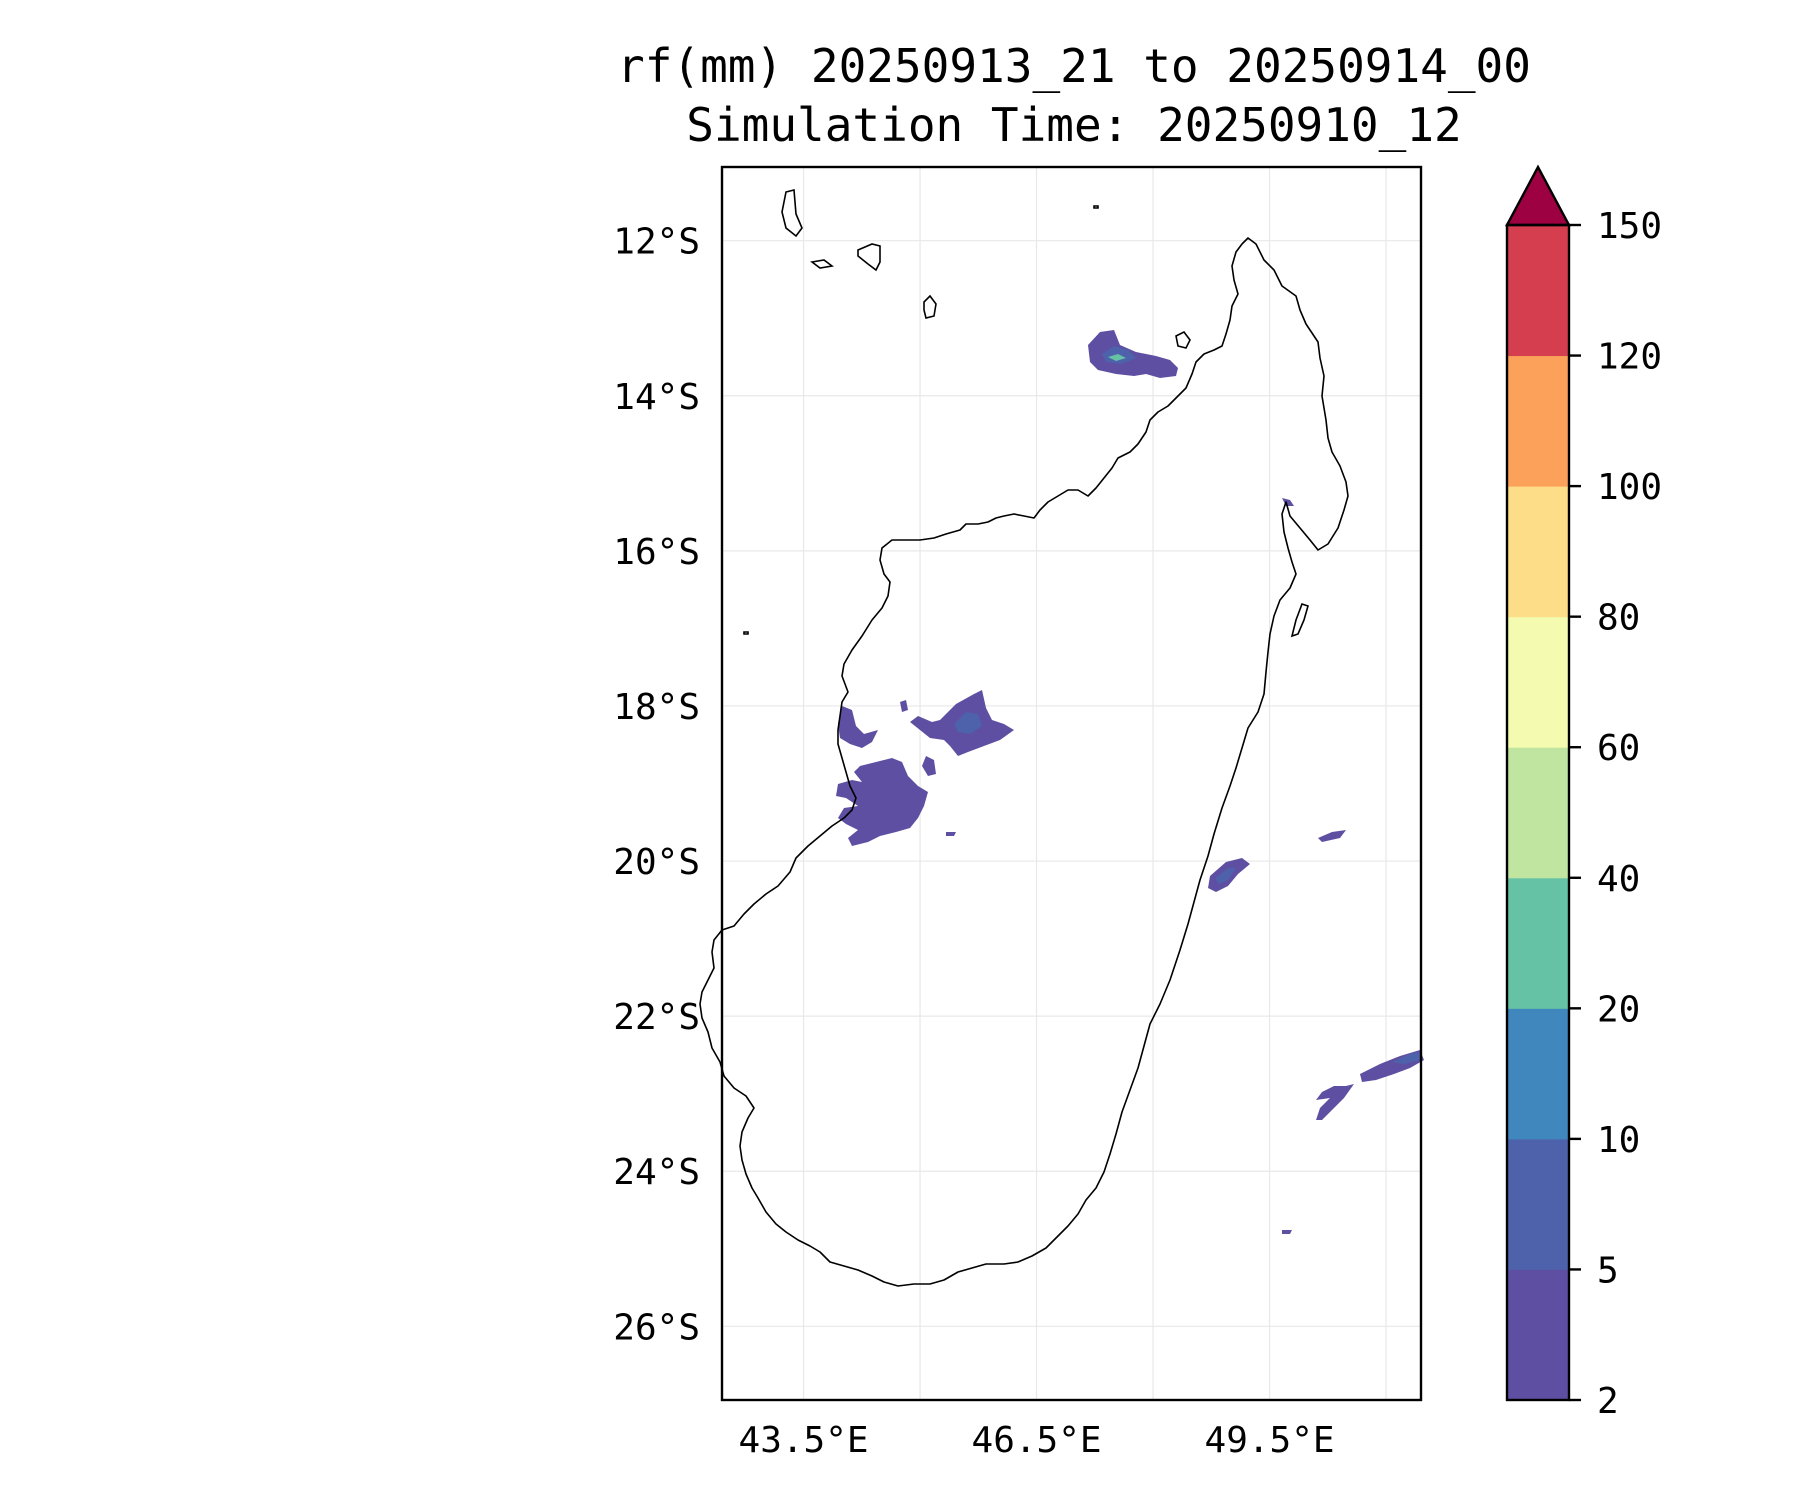 The image size is (1800, 1500). What do you see at coordinates (656, 552) in the screenshot?
I see `lat-tick-label: 16°S` at bounding box center [656, 552].